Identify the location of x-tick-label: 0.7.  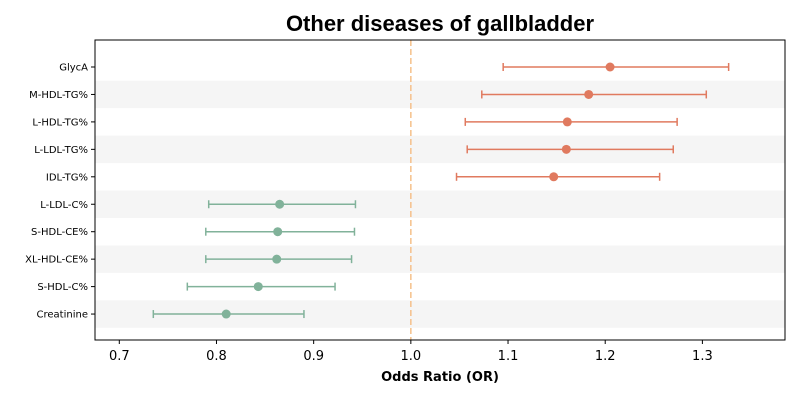
(119, 356).